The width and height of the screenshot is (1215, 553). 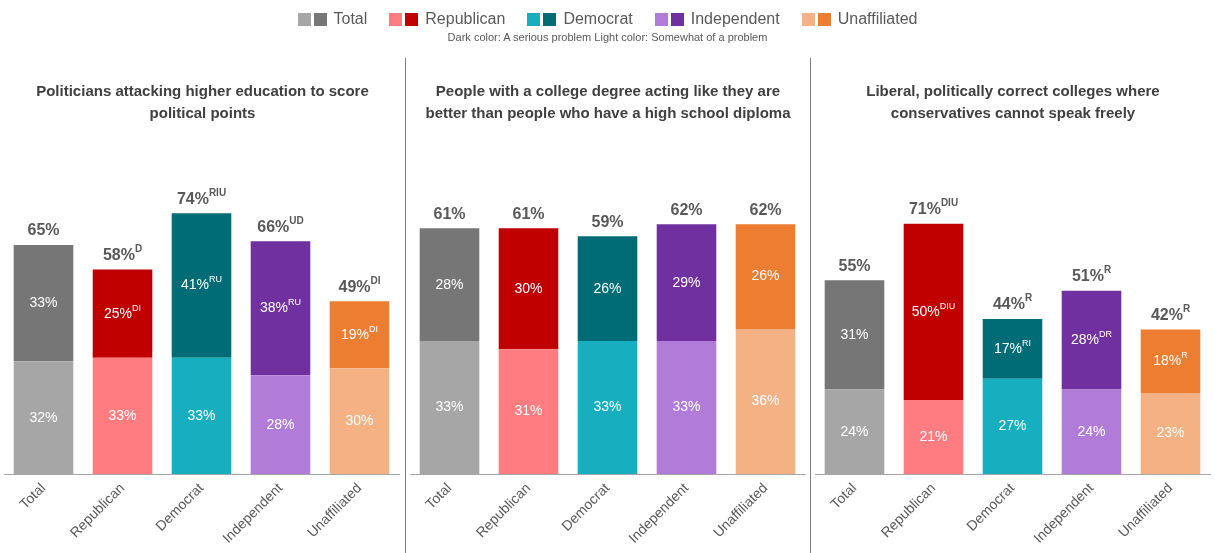 I want to click on data-label: 29%, so click(x=686, y=281).